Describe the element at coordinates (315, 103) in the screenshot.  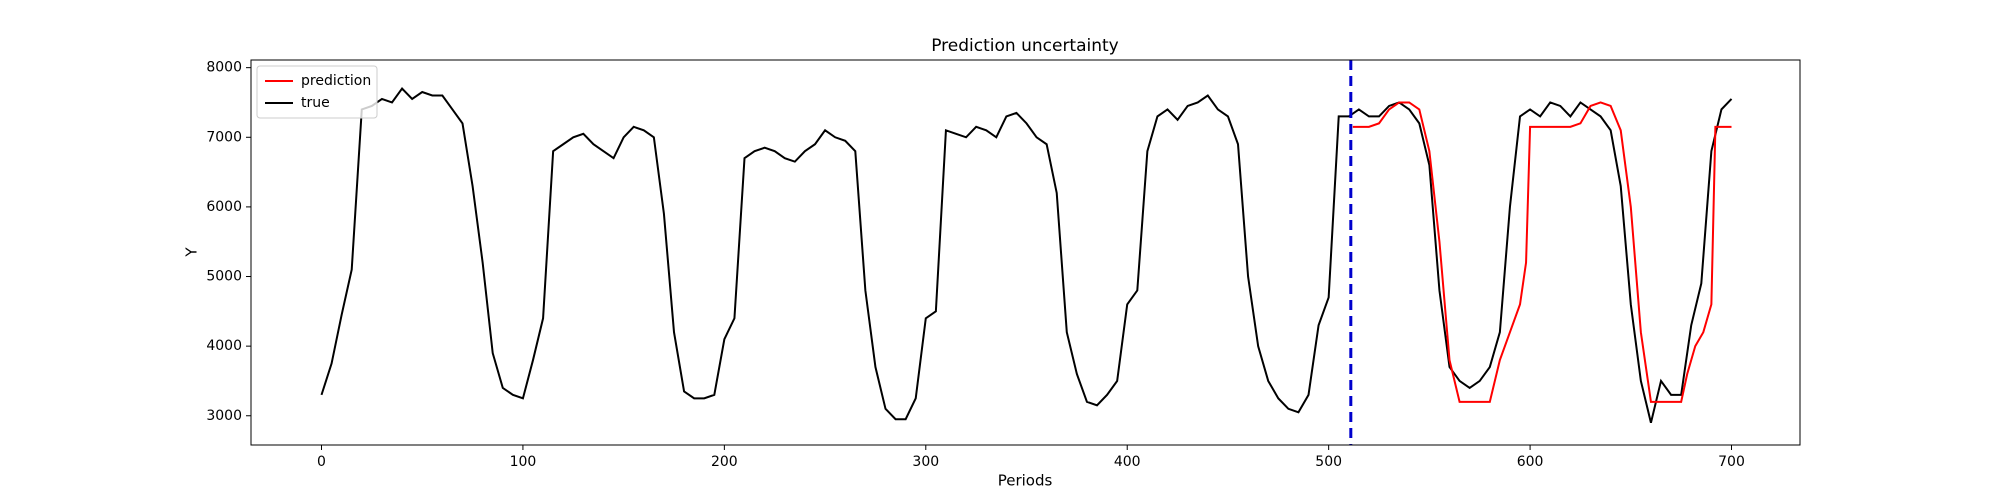
I see `legend-label: true` at that location.